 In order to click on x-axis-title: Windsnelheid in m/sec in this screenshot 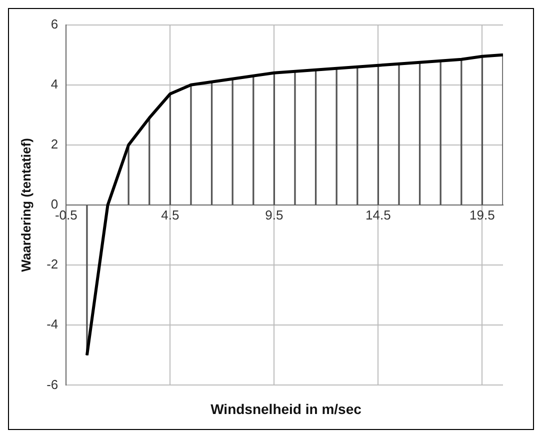, I will do `click(286, 409)`.